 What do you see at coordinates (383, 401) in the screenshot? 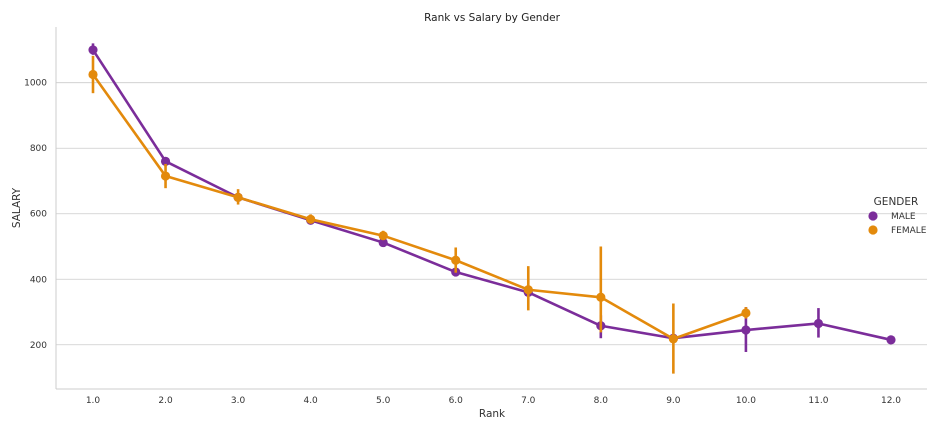
I see `x-tick-label: 5.0` at bounding box center [383, 401].